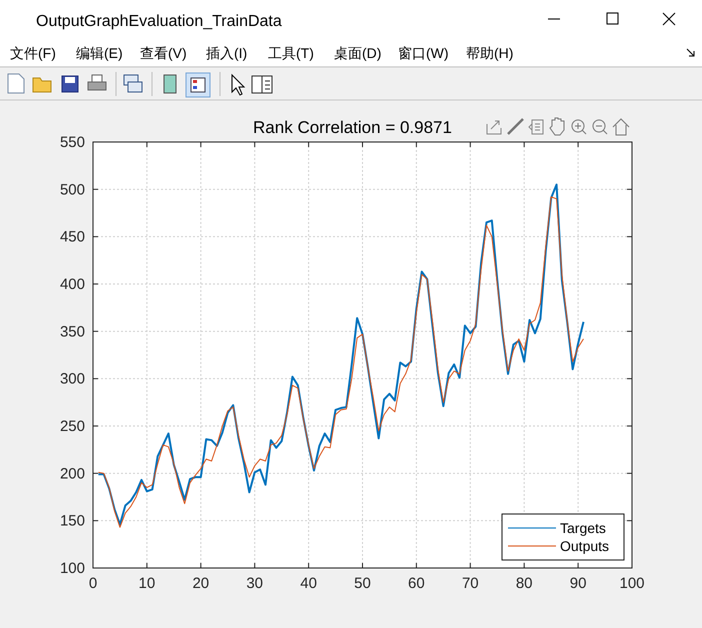  Describe the element at coordinates (72, 142) in the screenshot. I see `y-tick-label: 550` at that location.